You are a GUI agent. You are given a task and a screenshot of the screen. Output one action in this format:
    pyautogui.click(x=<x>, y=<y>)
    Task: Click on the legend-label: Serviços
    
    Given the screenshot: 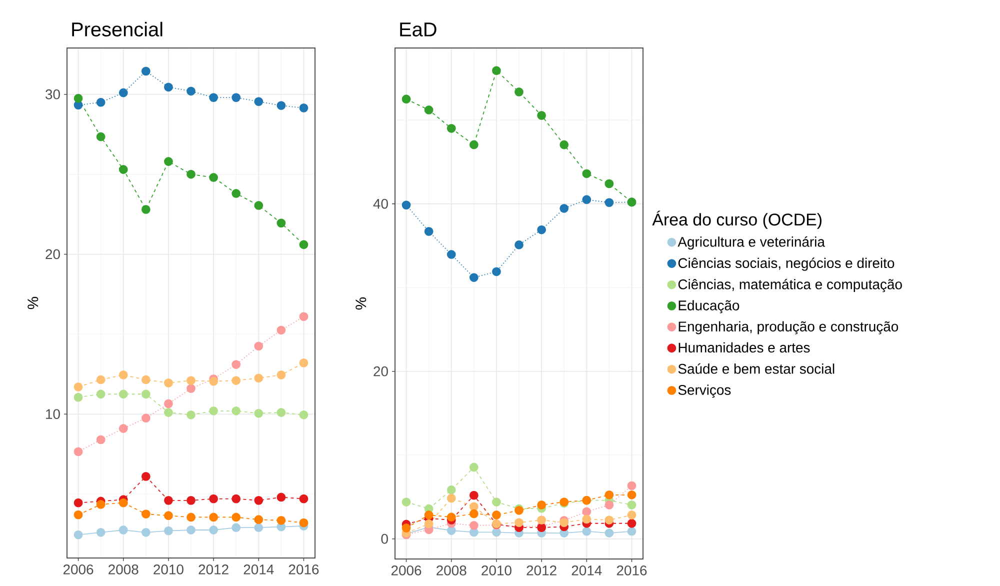 What is the action you would take?
    pyautogui.click(x=704, y=391)
    